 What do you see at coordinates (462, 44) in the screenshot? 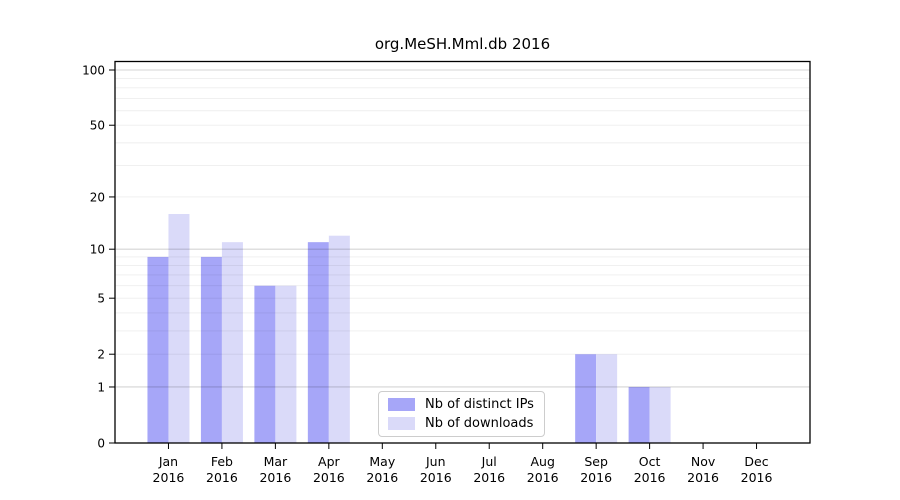
I see `chart-title: org.MeSH.Mml.db 2016` at bounding box center [462, 44].